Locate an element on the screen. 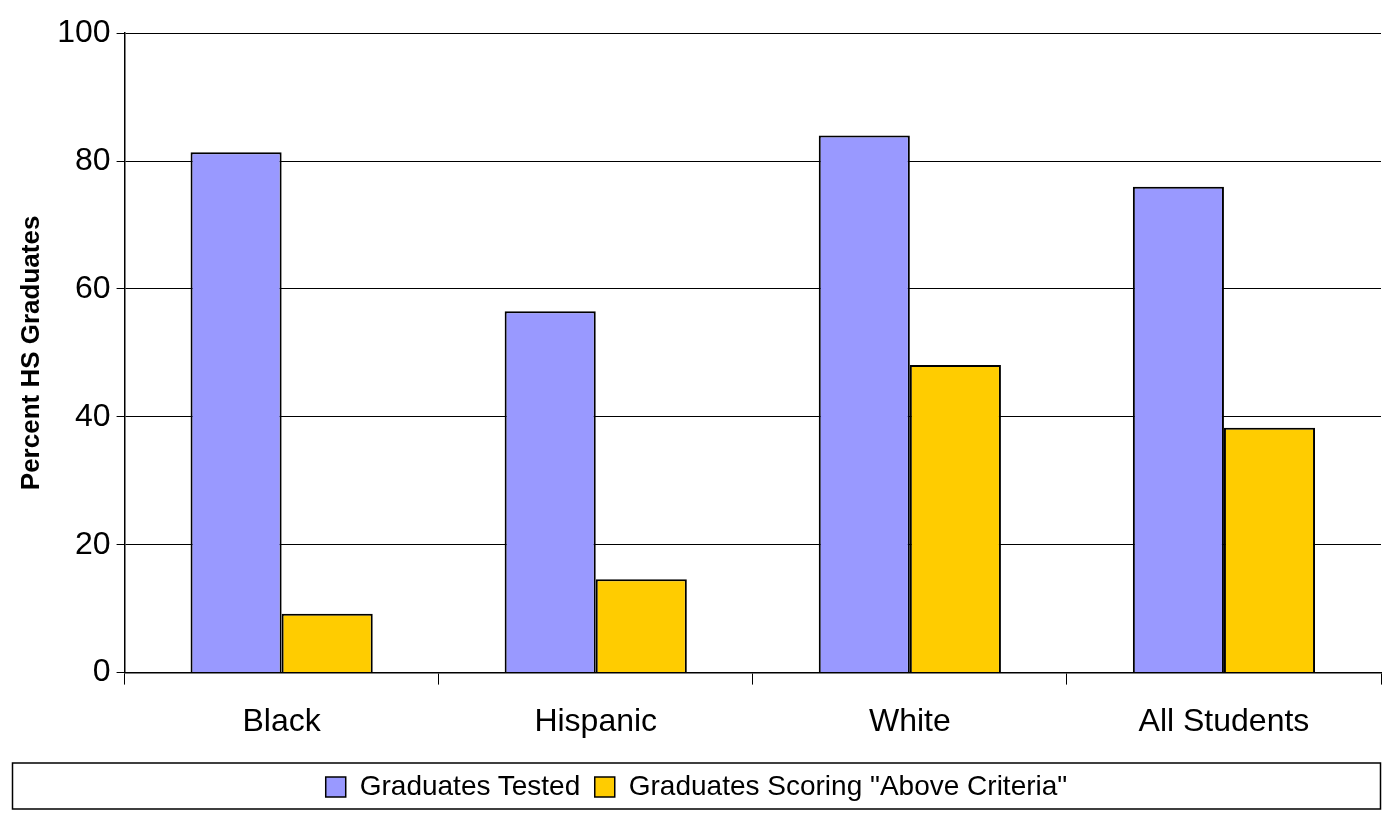 Image resolution: width=1391 pixels, height=823 pixels. legend-label: Graduates Scoring "Above Criteria" is located at coordinates (848, 785).